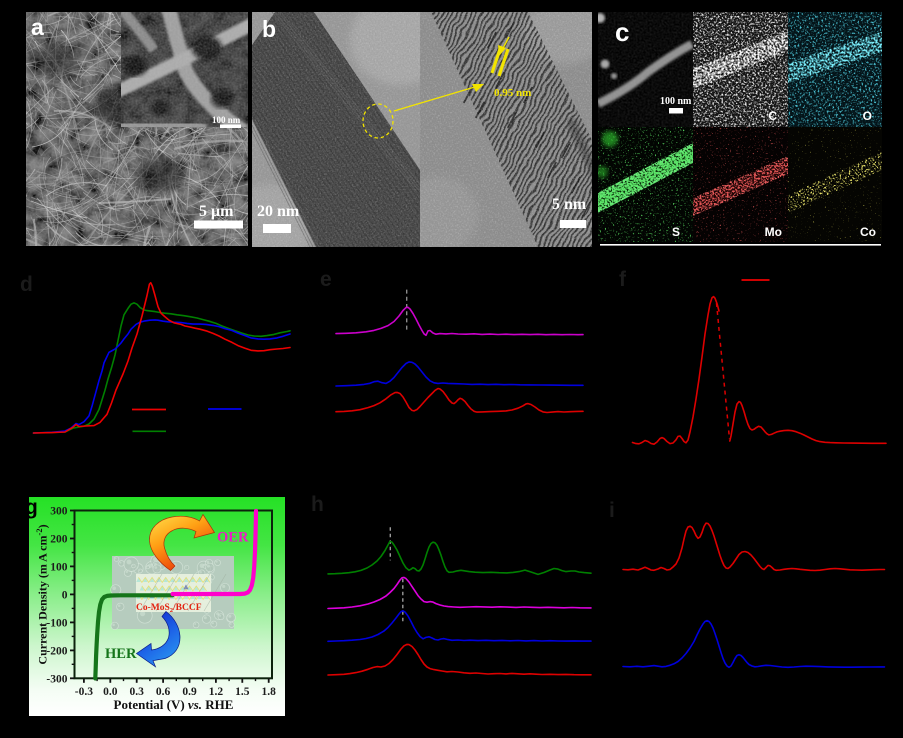  I want to click on svg-text: c, so click(622, 32).